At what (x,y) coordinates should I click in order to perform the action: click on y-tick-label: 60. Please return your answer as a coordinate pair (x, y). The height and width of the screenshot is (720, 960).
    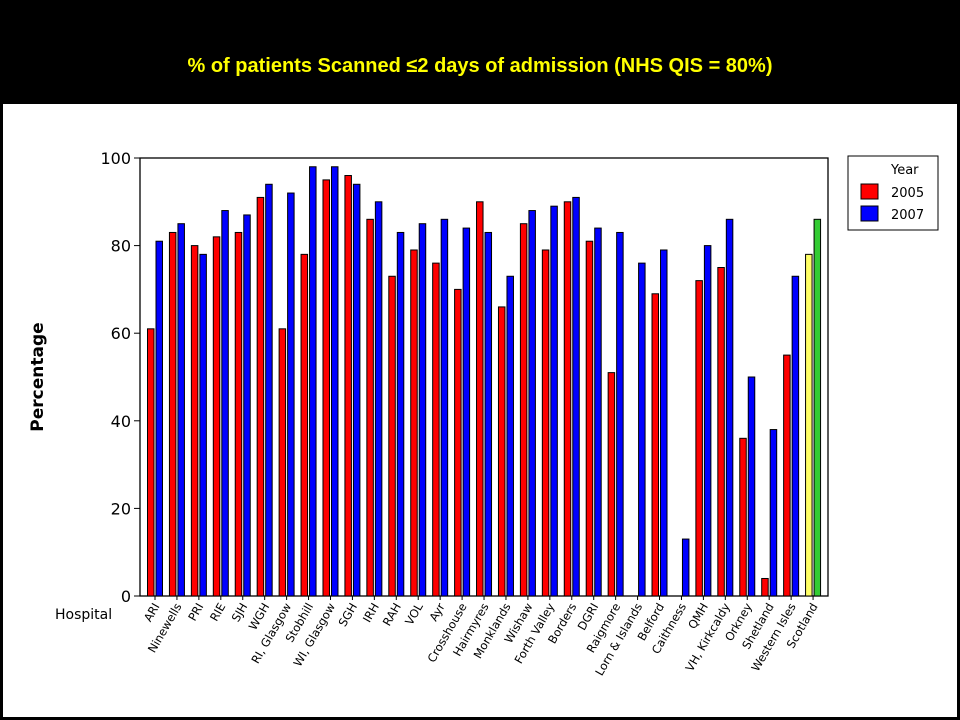
    Looking at the image, I should click on (121, 333).